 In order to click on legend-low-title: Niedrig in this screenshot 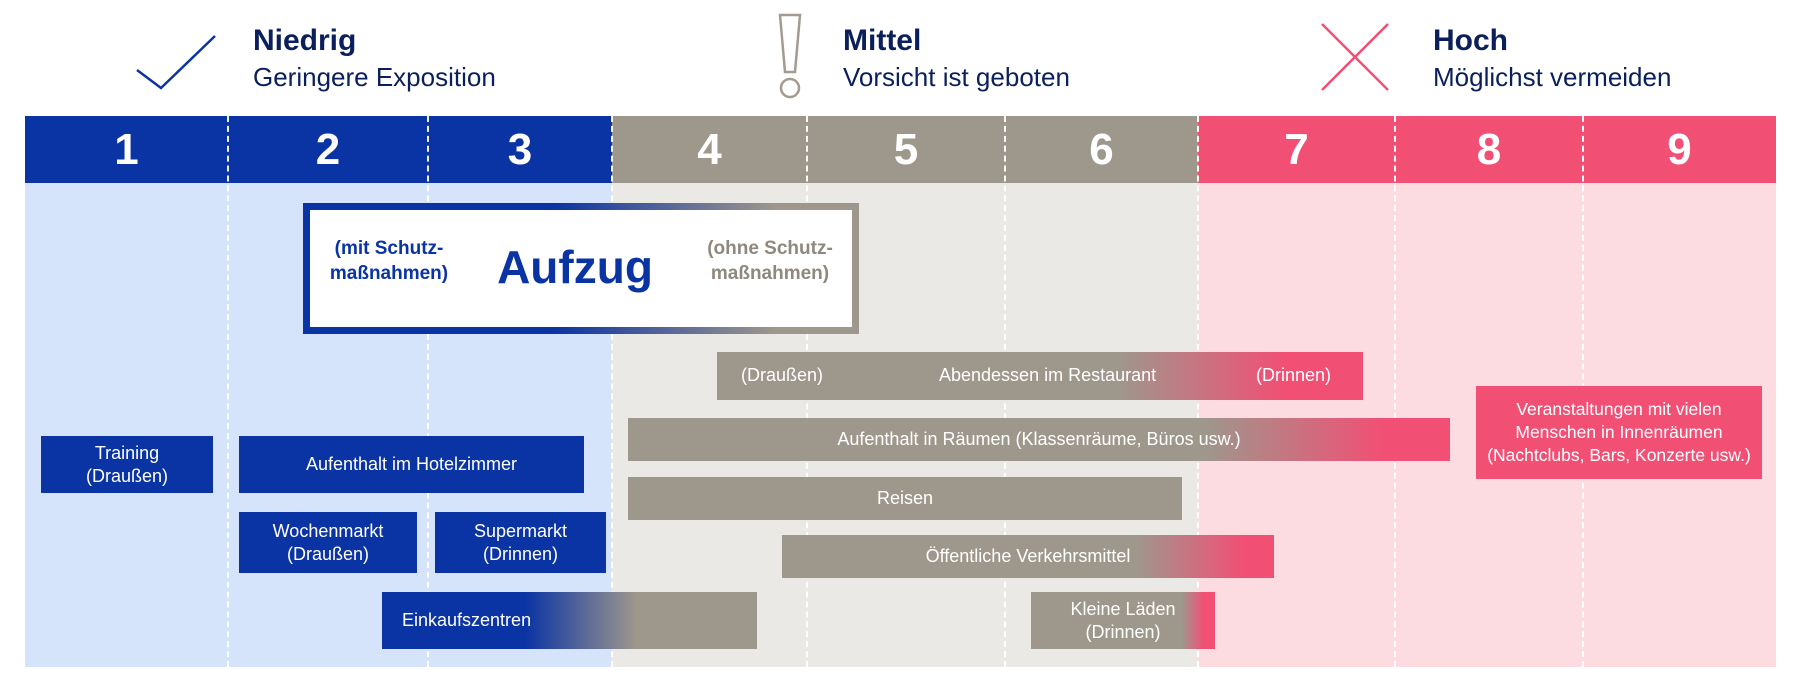, I will do `click(305, 40)`.